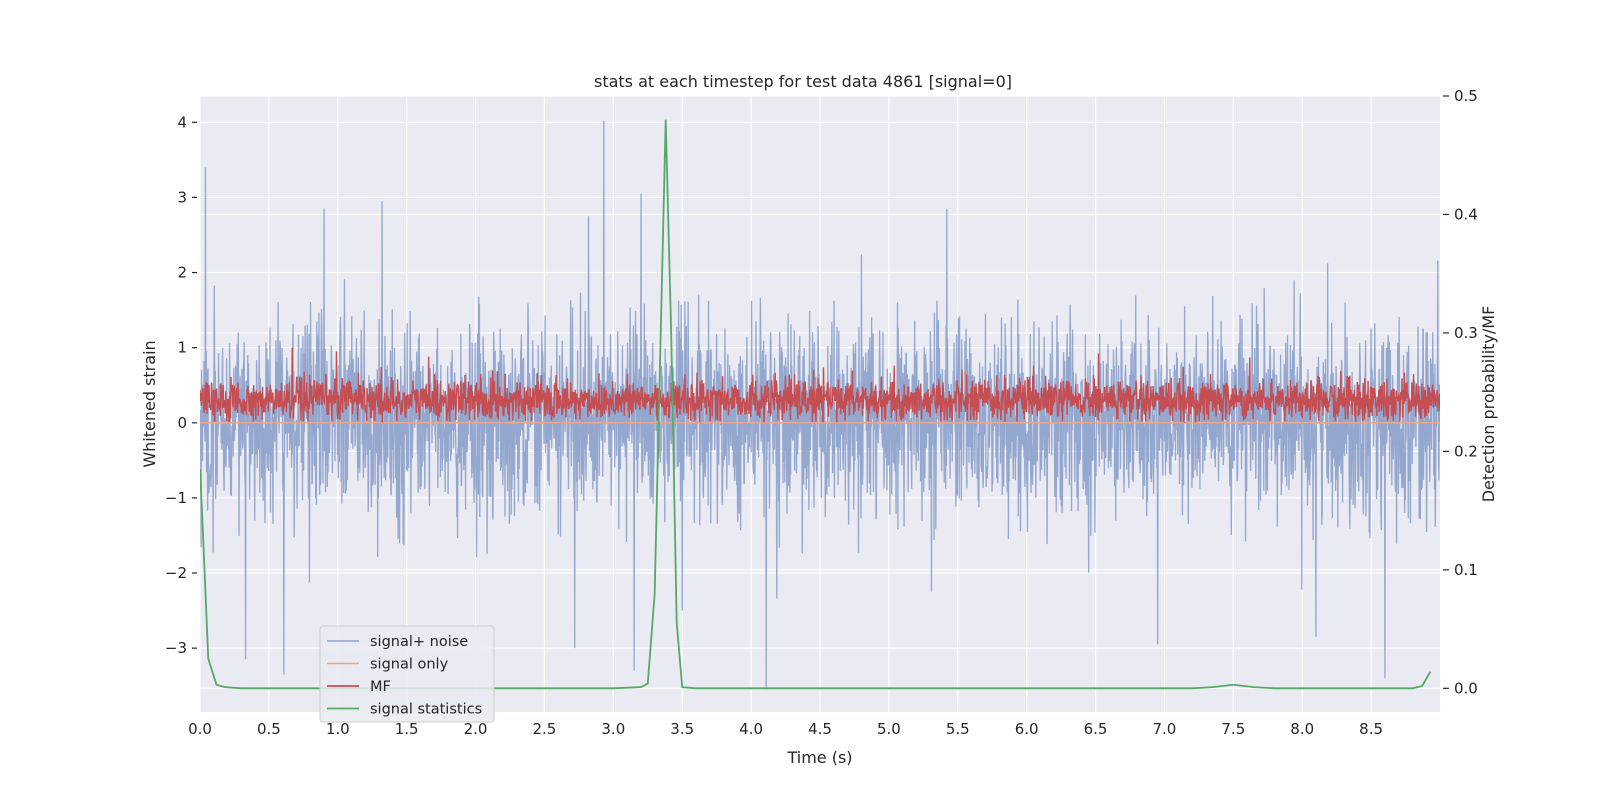  What do you see at coordinates (176, 498) in the screenshot?
I see `y-tick-label: −1` at bounding box center [176, 498].